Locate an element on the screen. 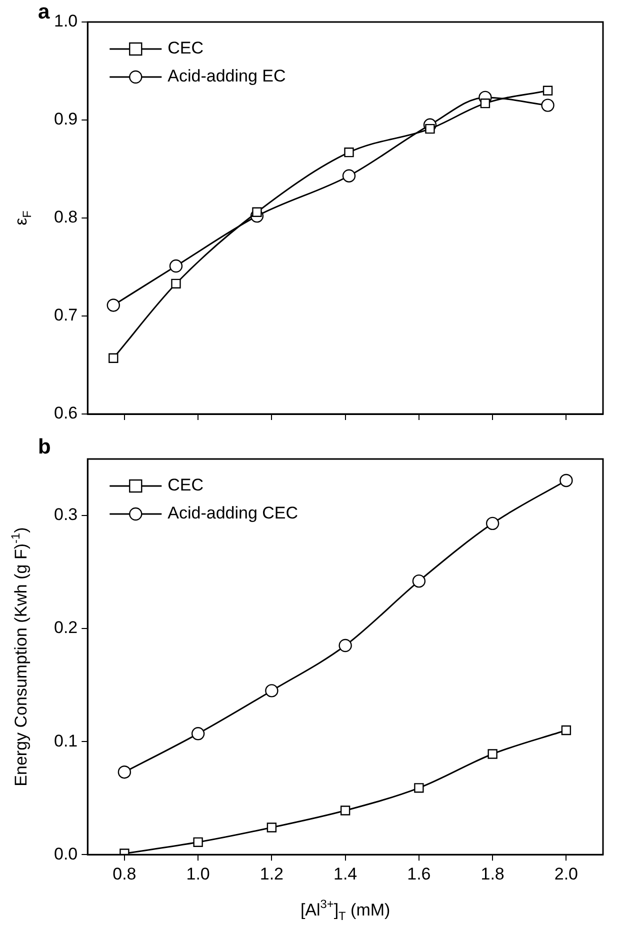  x-tick-label: 1.8 is located at coordinates (492, 874).